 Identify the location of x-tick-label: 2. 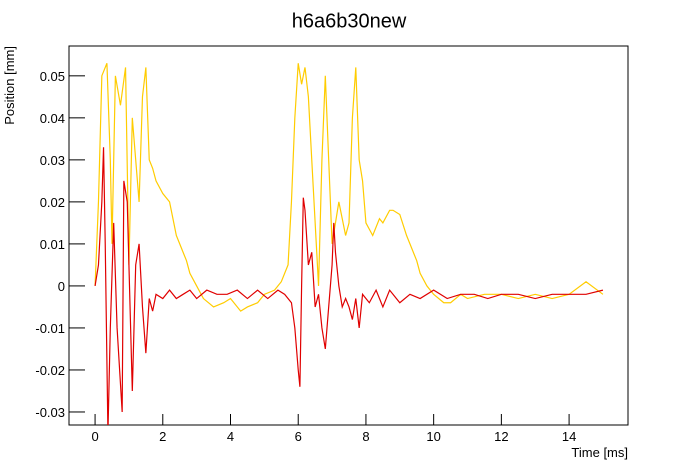
(162, 436).